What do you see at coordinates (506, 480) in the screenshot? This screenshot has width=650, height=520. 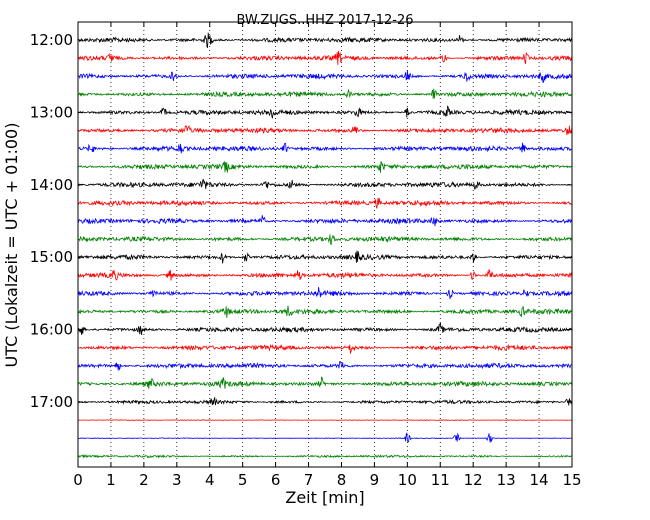 I see `x-tick-label: 13` at bounding box center [506, 480].